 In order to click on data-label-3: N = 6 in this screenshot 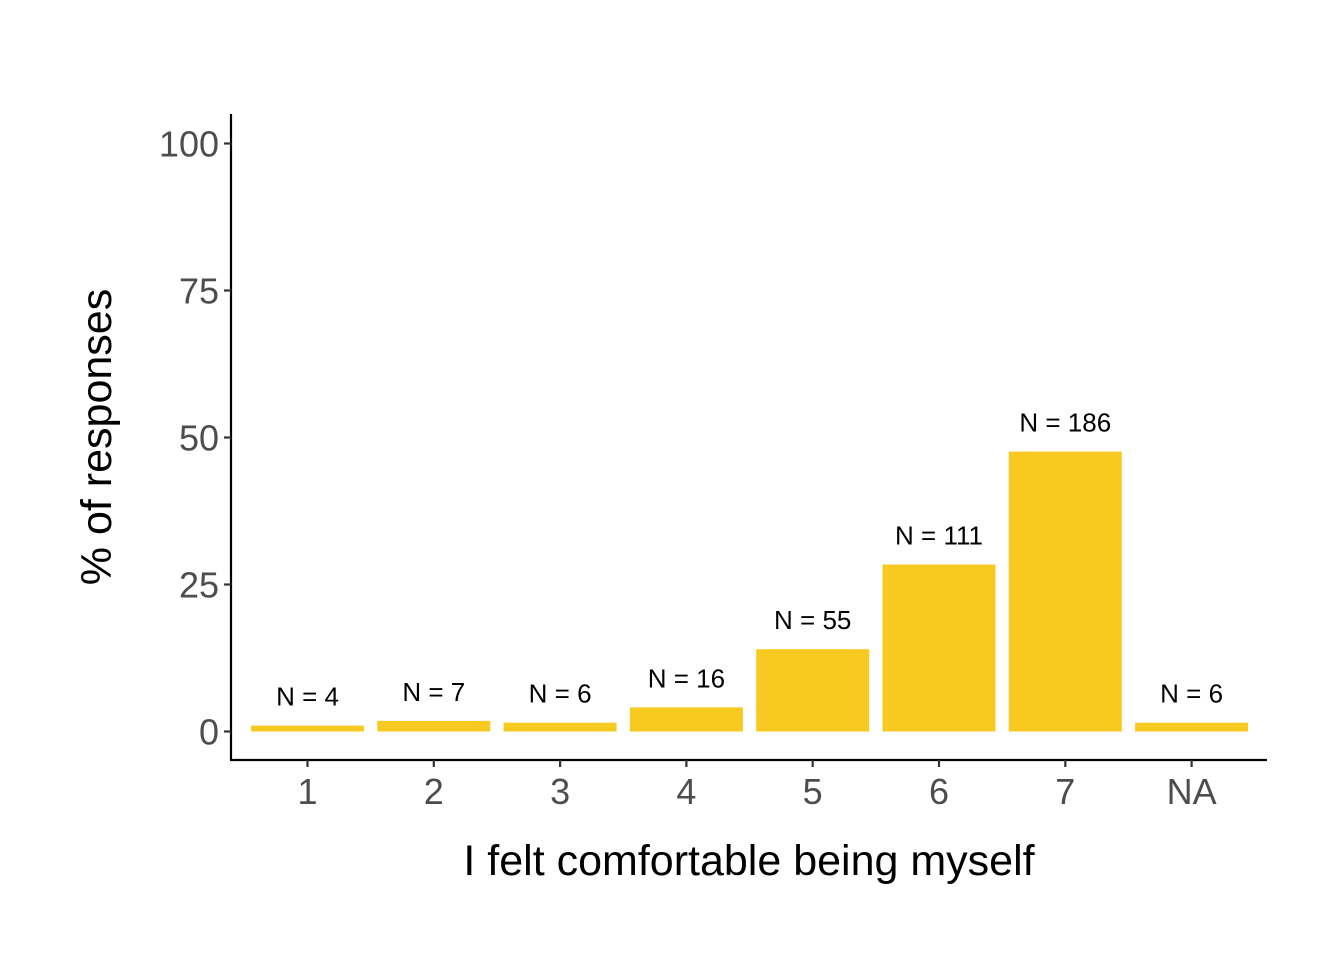, I will do `click(560, 694)`.